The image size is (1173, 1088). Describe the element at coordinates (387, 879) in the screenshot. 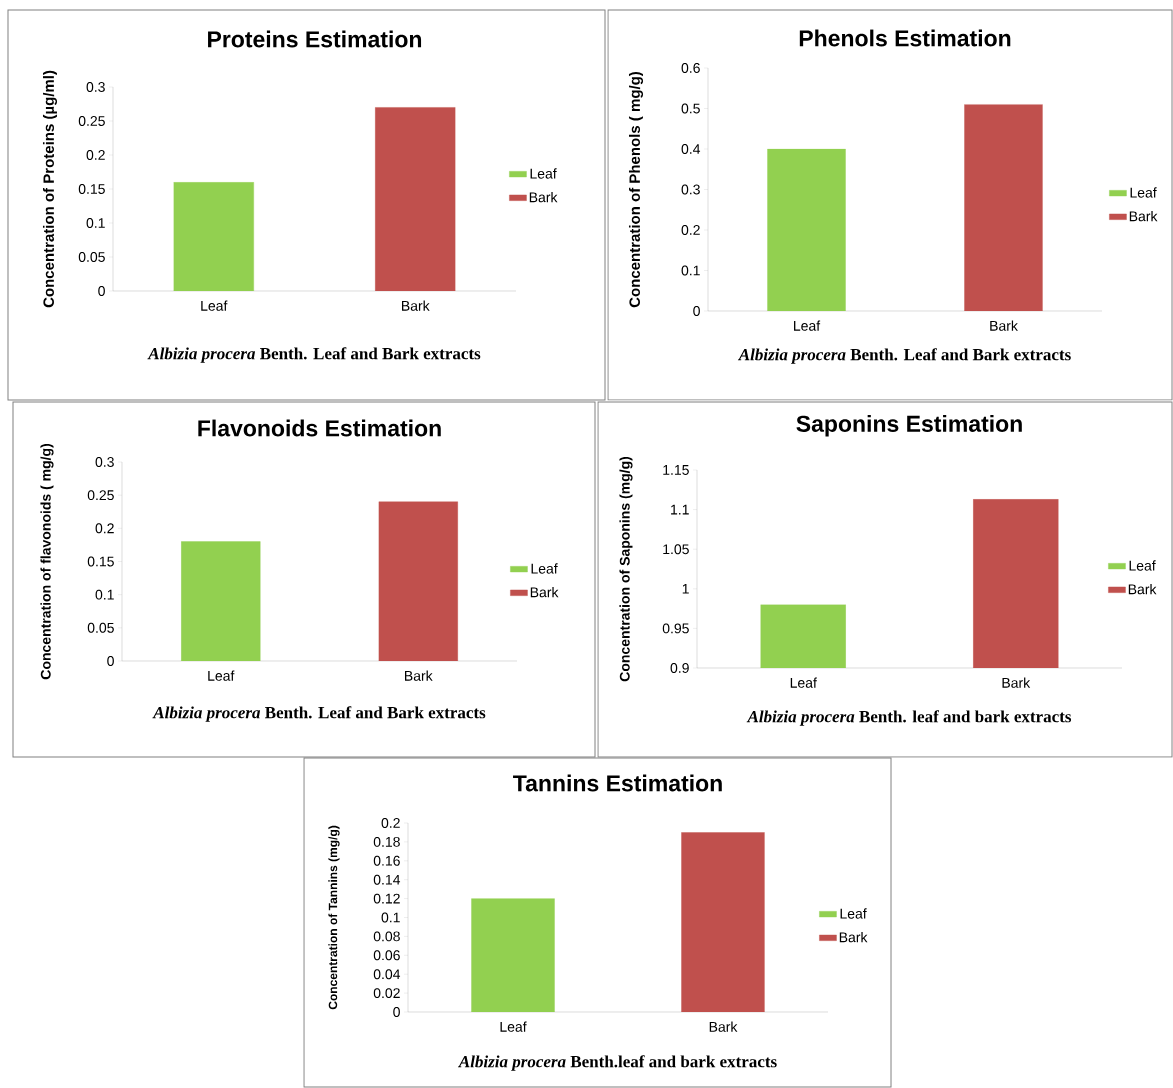

I see `y-tick-label: 0.14` at that location.